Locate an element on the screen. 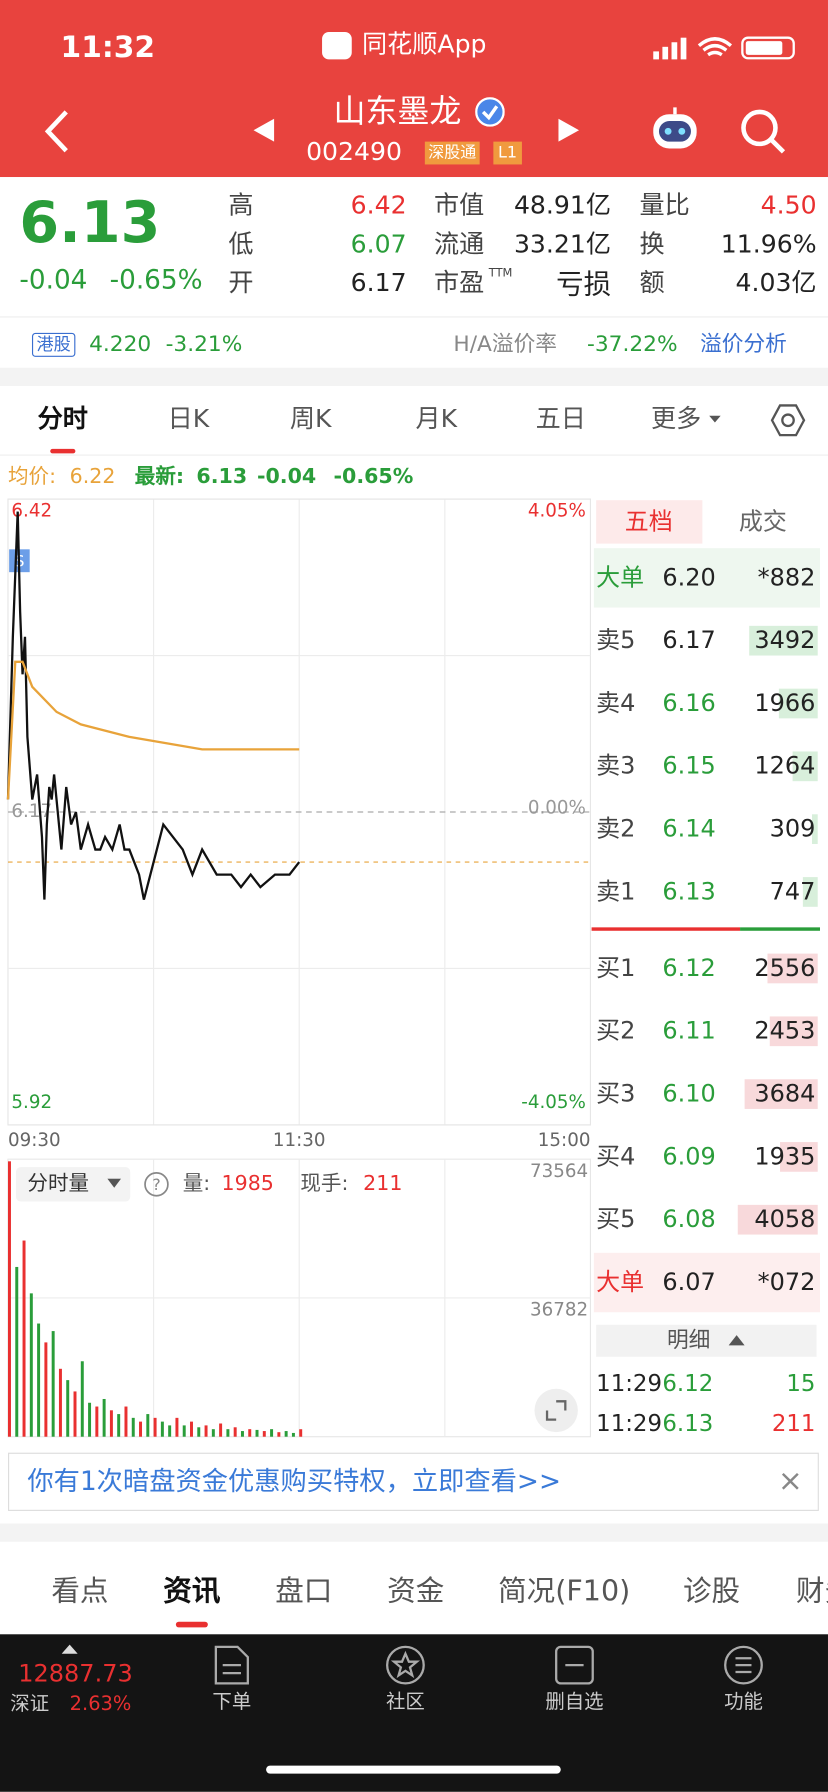  nav-item: 删自选 is located at coordinates (574, 1702).